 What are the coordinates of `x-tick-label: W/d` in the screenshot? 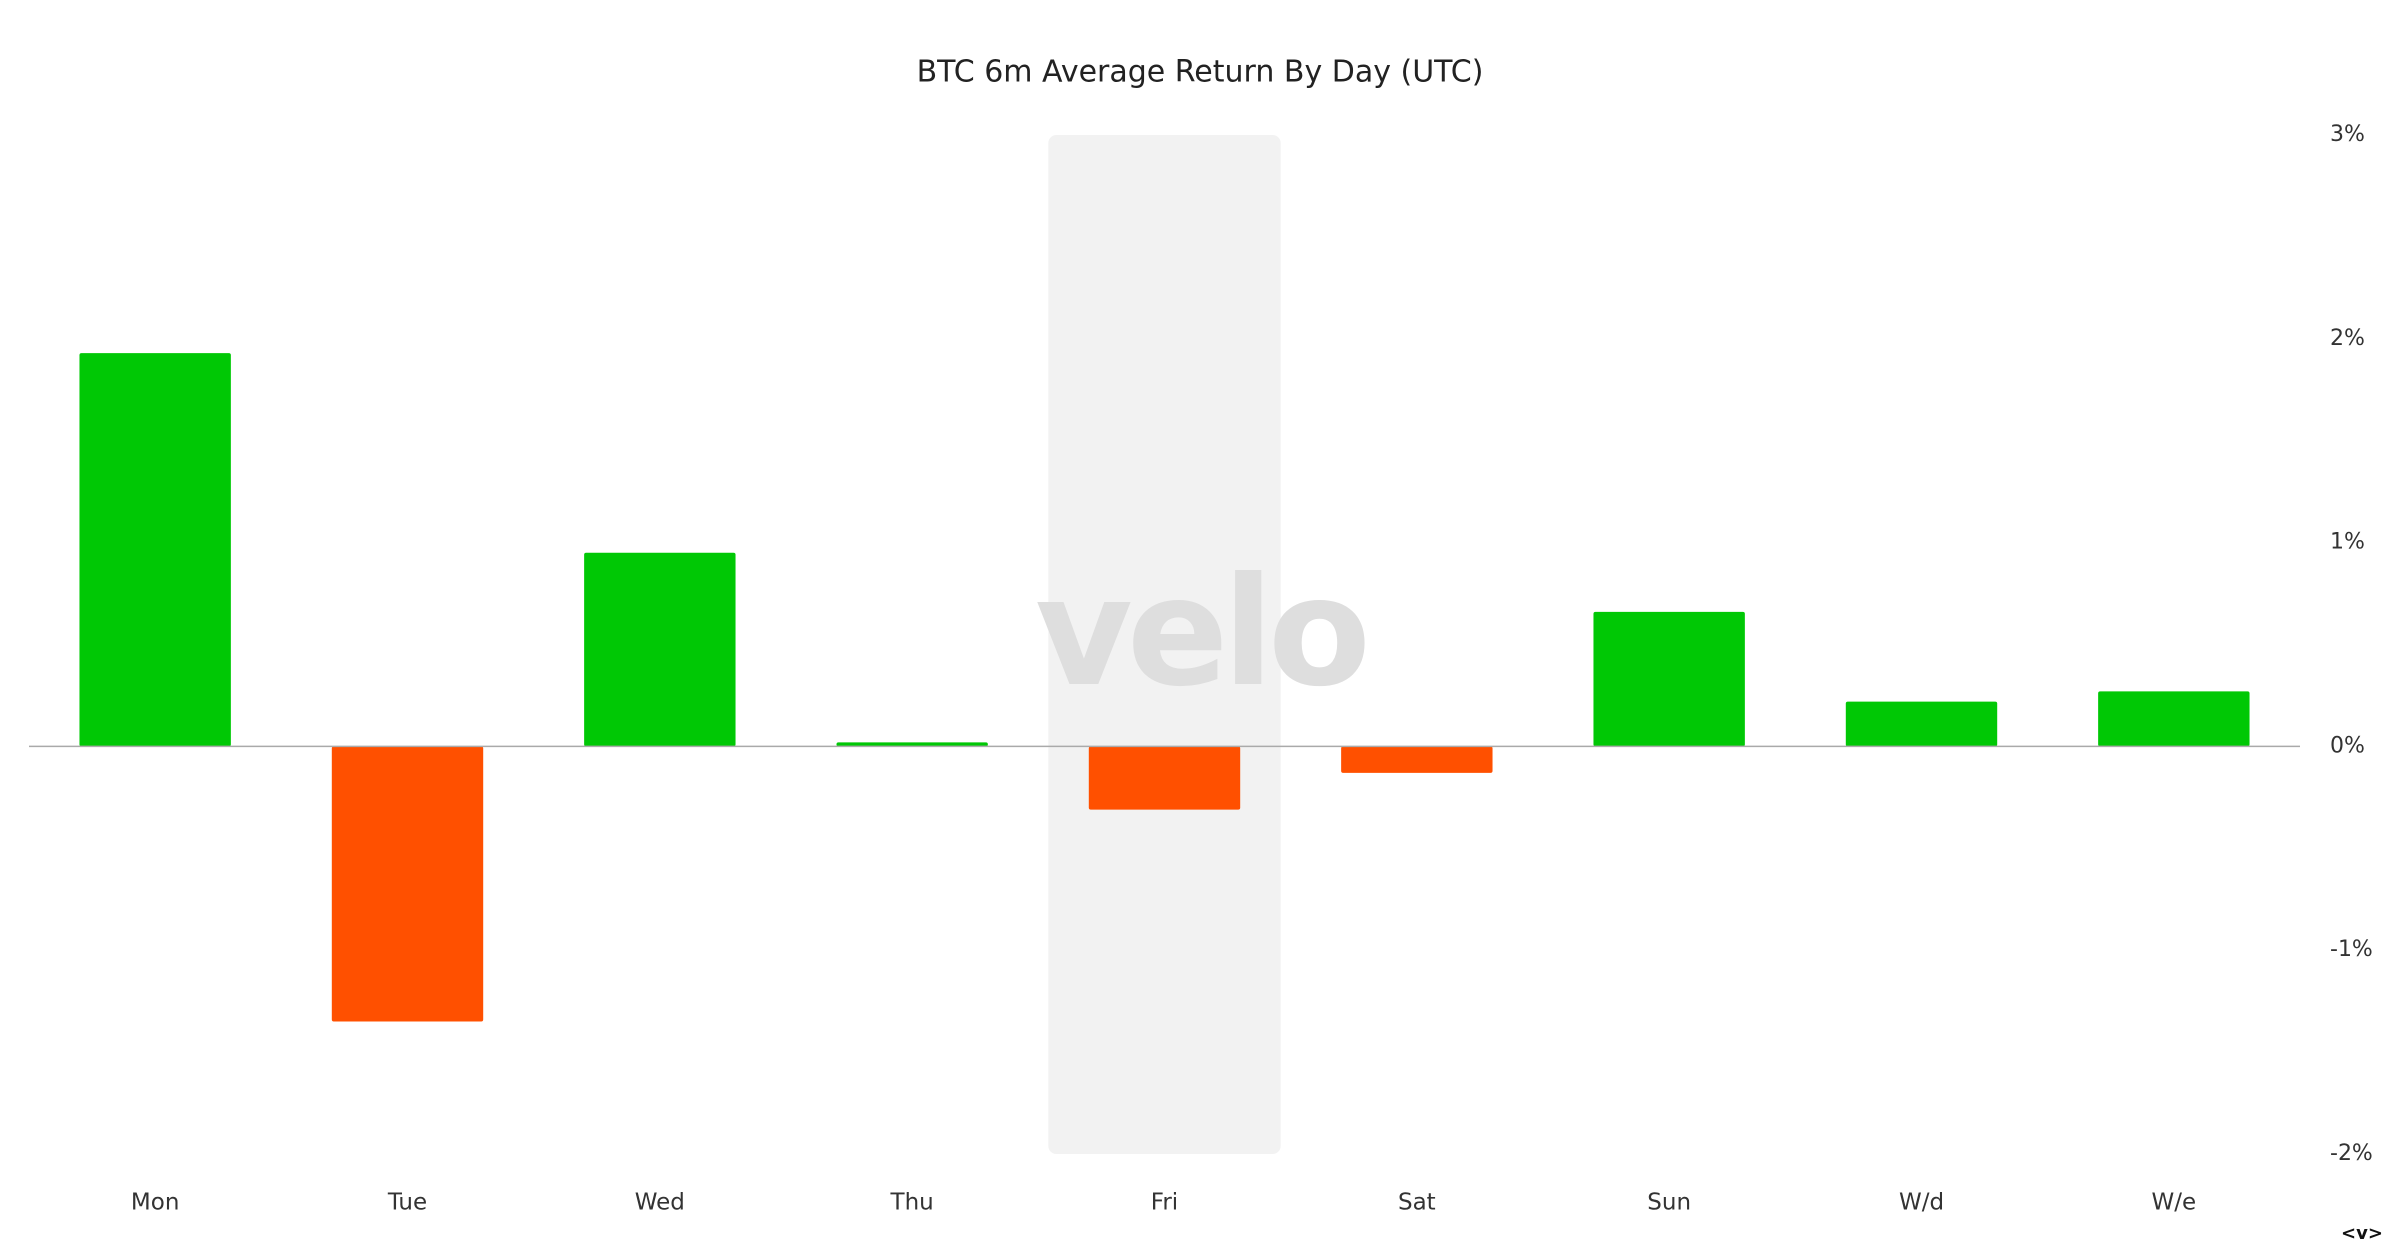 It's located at (1921, 1203).